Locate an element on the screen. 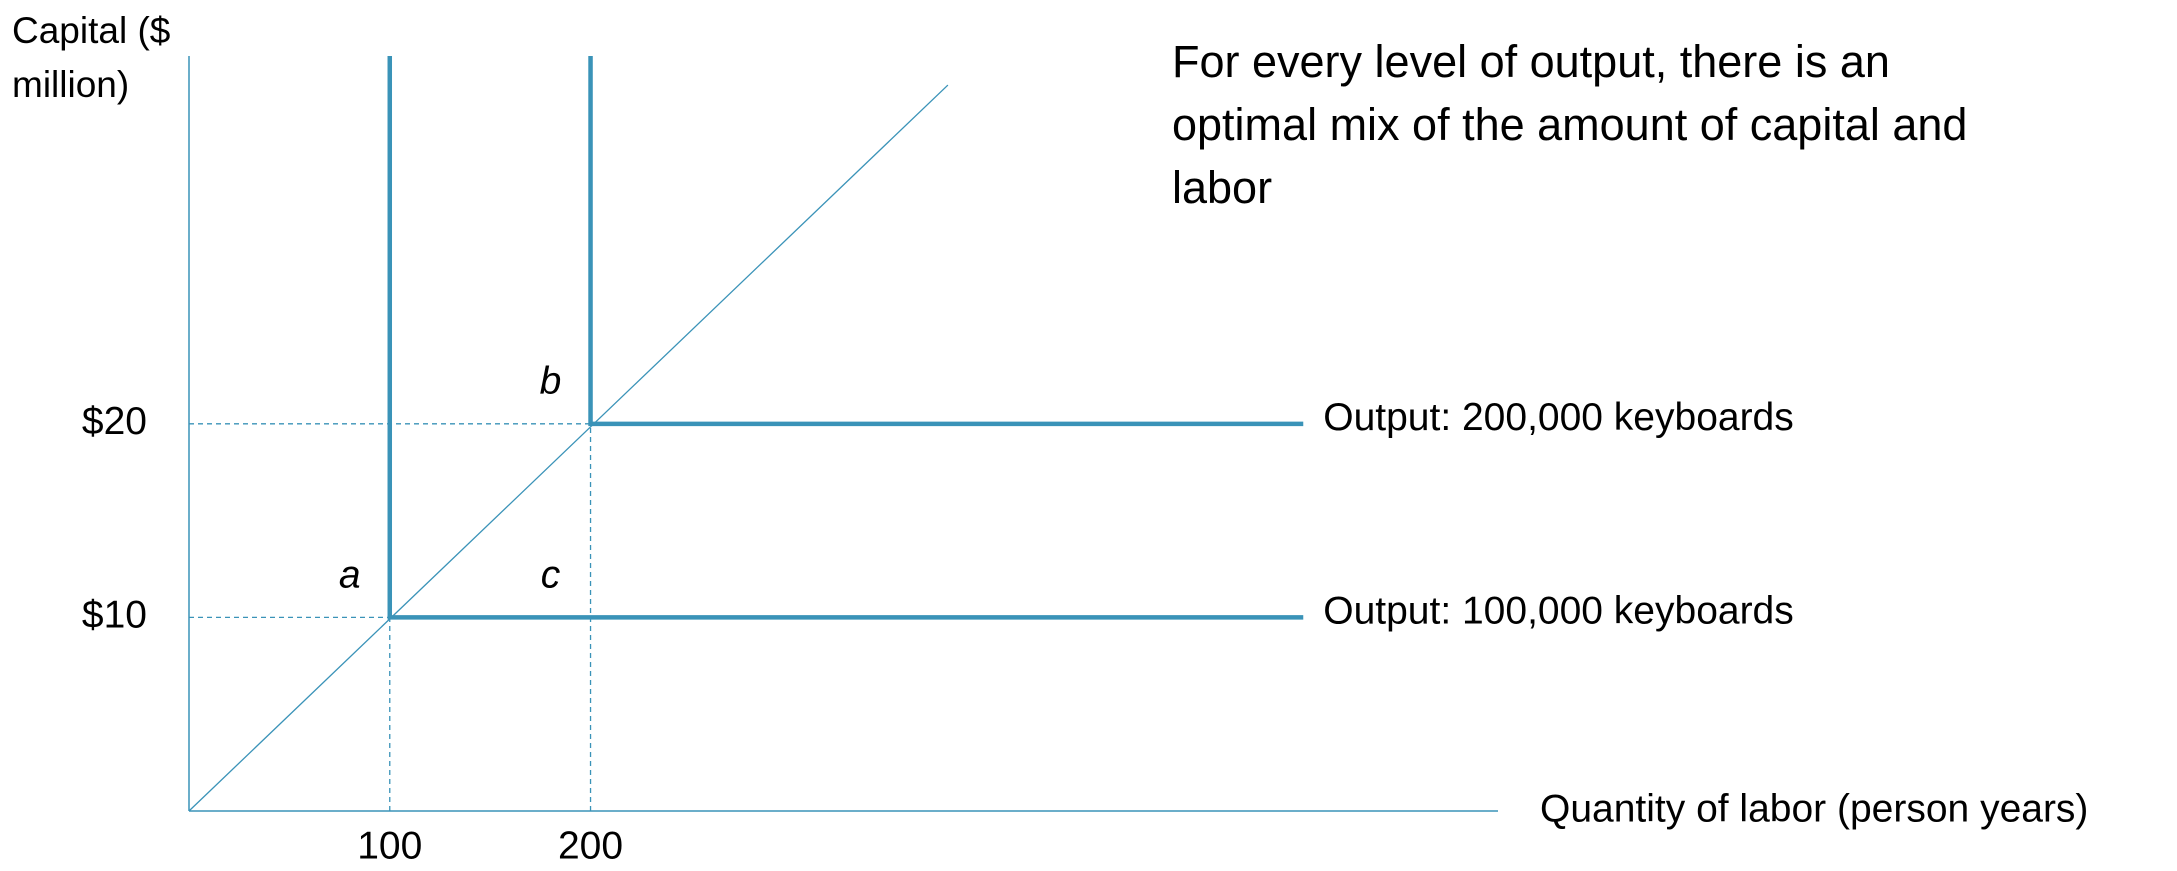 This screenshot has width=2177, height=871. isoquant is located at coordinates (946, 241).